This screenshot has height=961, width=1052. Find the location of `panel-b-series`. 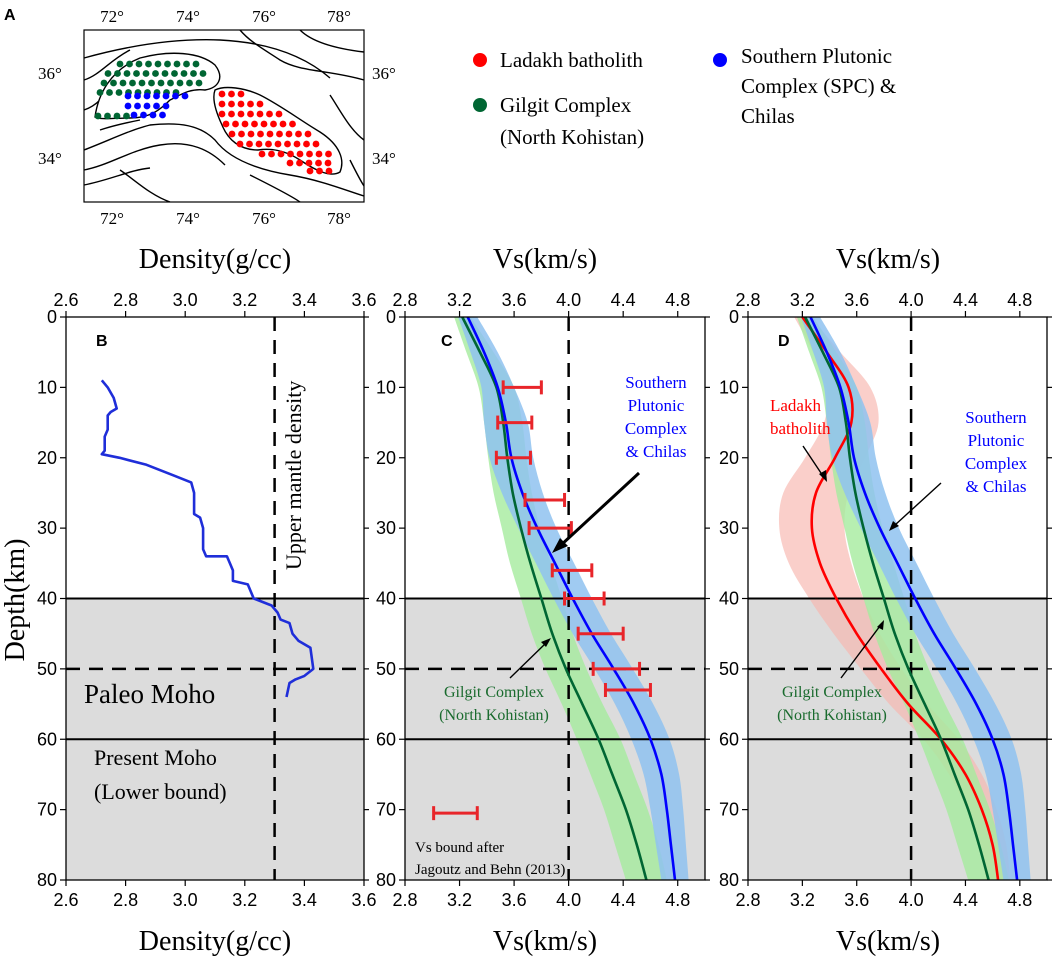

panel-b-series is located at coordinates (207, 538).